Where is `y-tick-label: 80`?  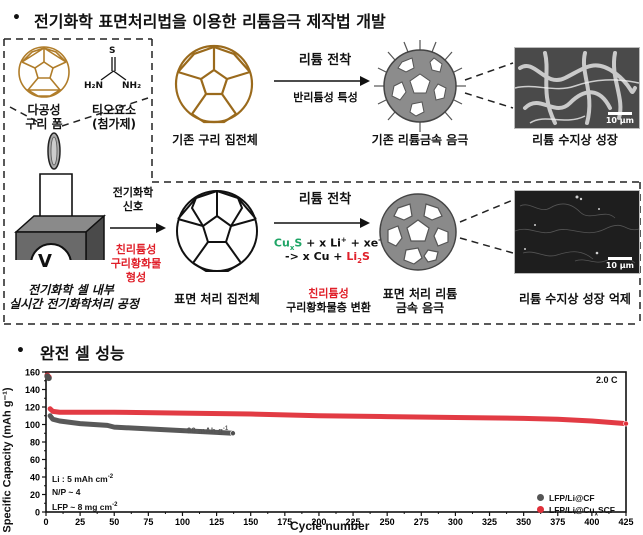 y-tick-label: 80 is located at coordinates (35, 443).